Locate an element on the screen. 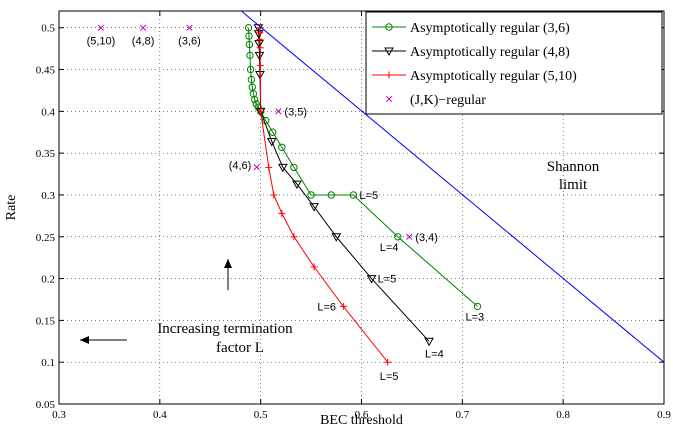  point-label: L=6 is located at coordinates (326, 307).